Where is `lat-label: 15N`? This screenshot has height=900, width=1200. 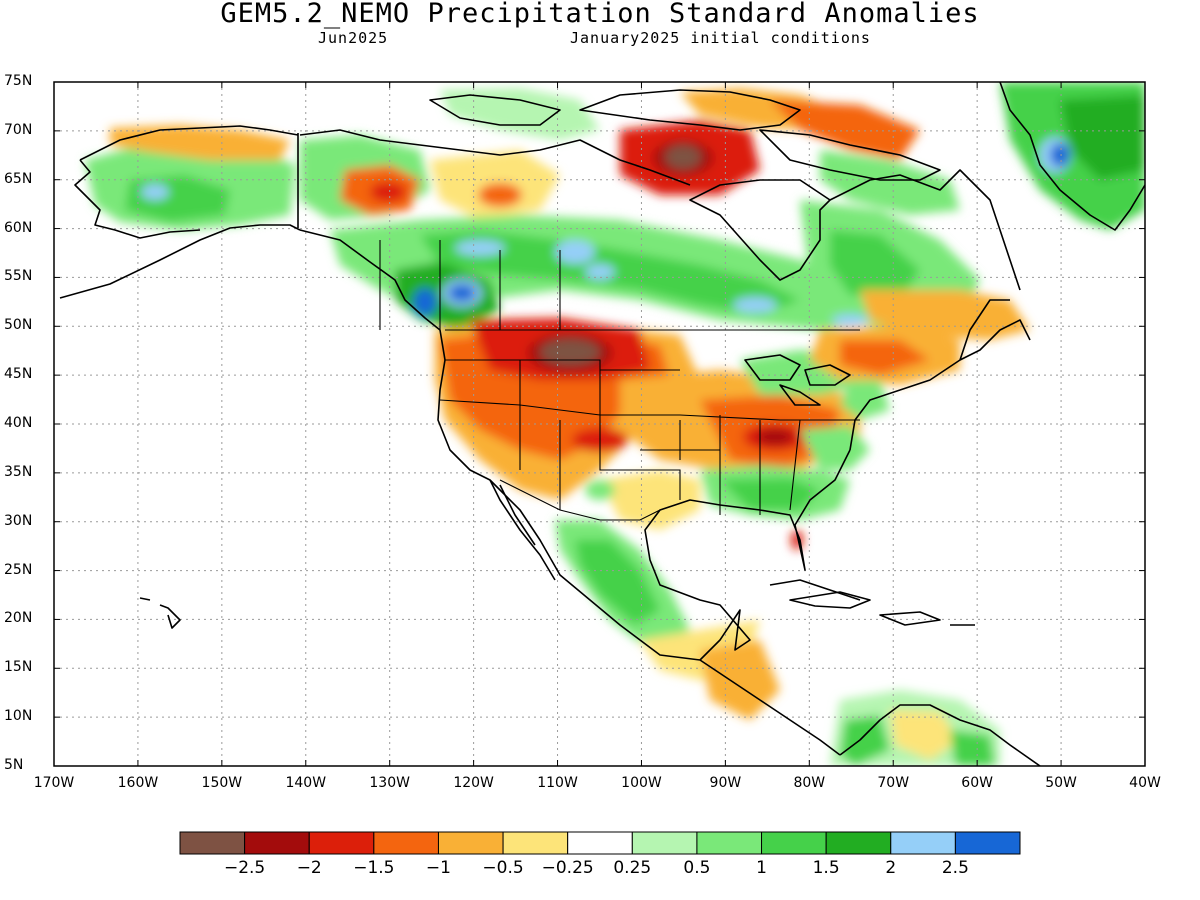 lat-label: 15N is located at coordinates (18, 667).